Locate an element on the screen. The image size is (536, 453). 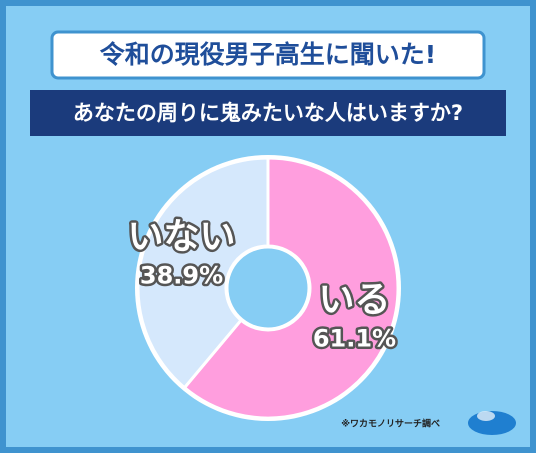
source: ※ワカモノリサーチ調べ is located at coordinates (390, 424).